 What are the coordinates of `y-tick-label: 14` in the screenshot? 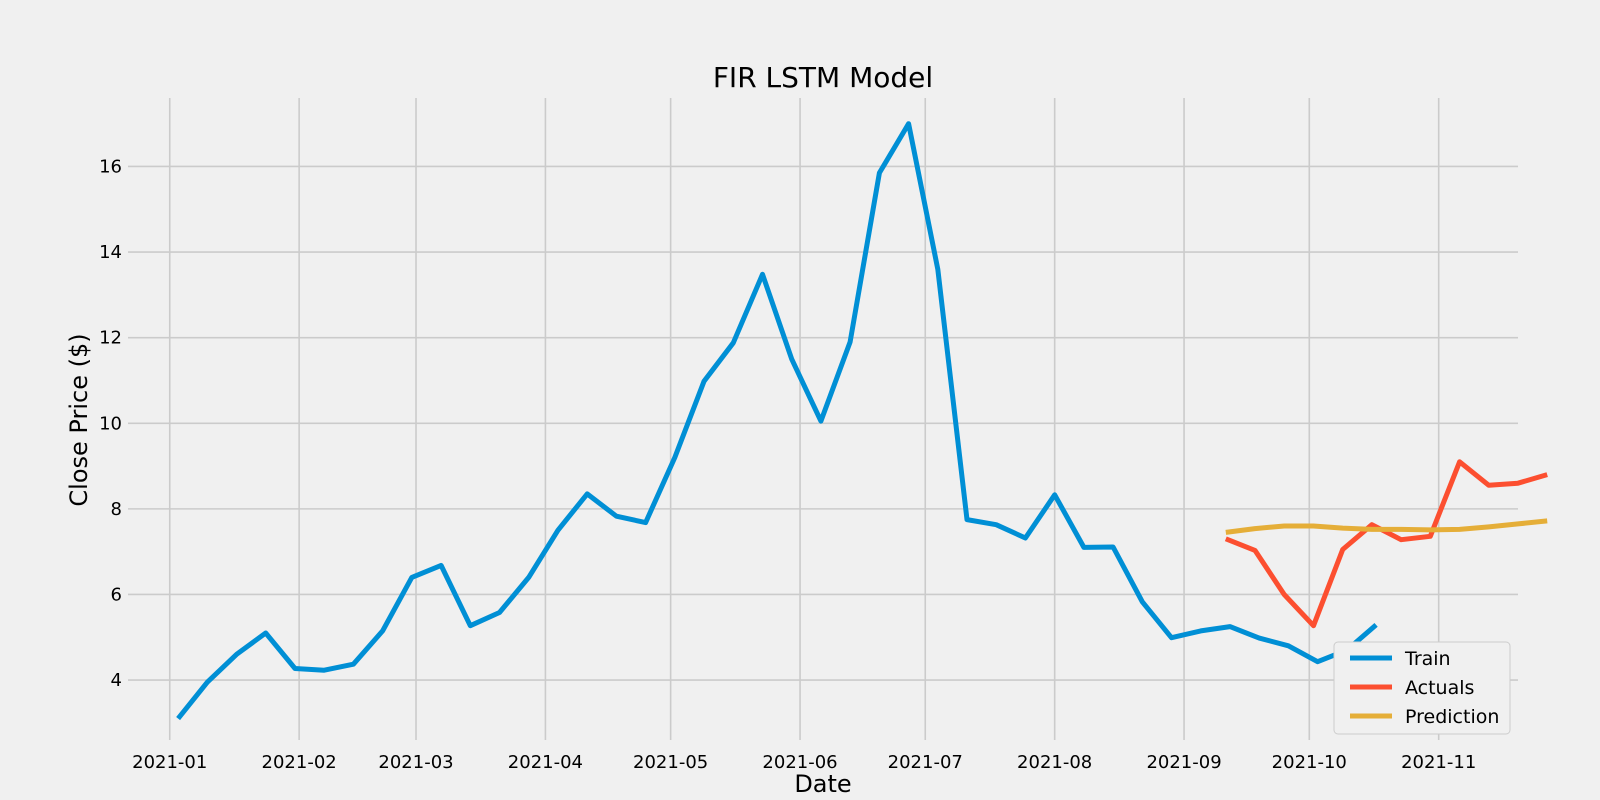 It's located at (110, 252).